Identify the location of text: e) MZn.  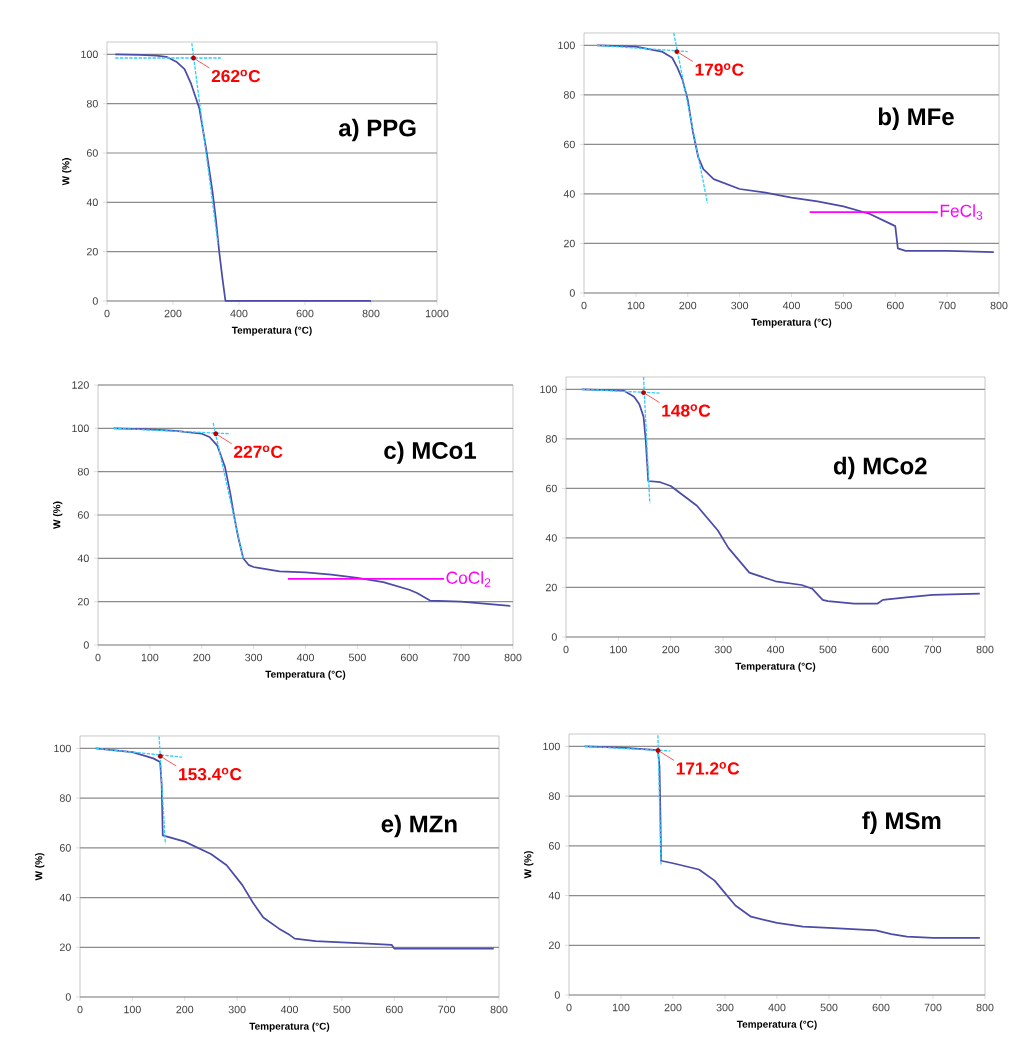
(419, 826).